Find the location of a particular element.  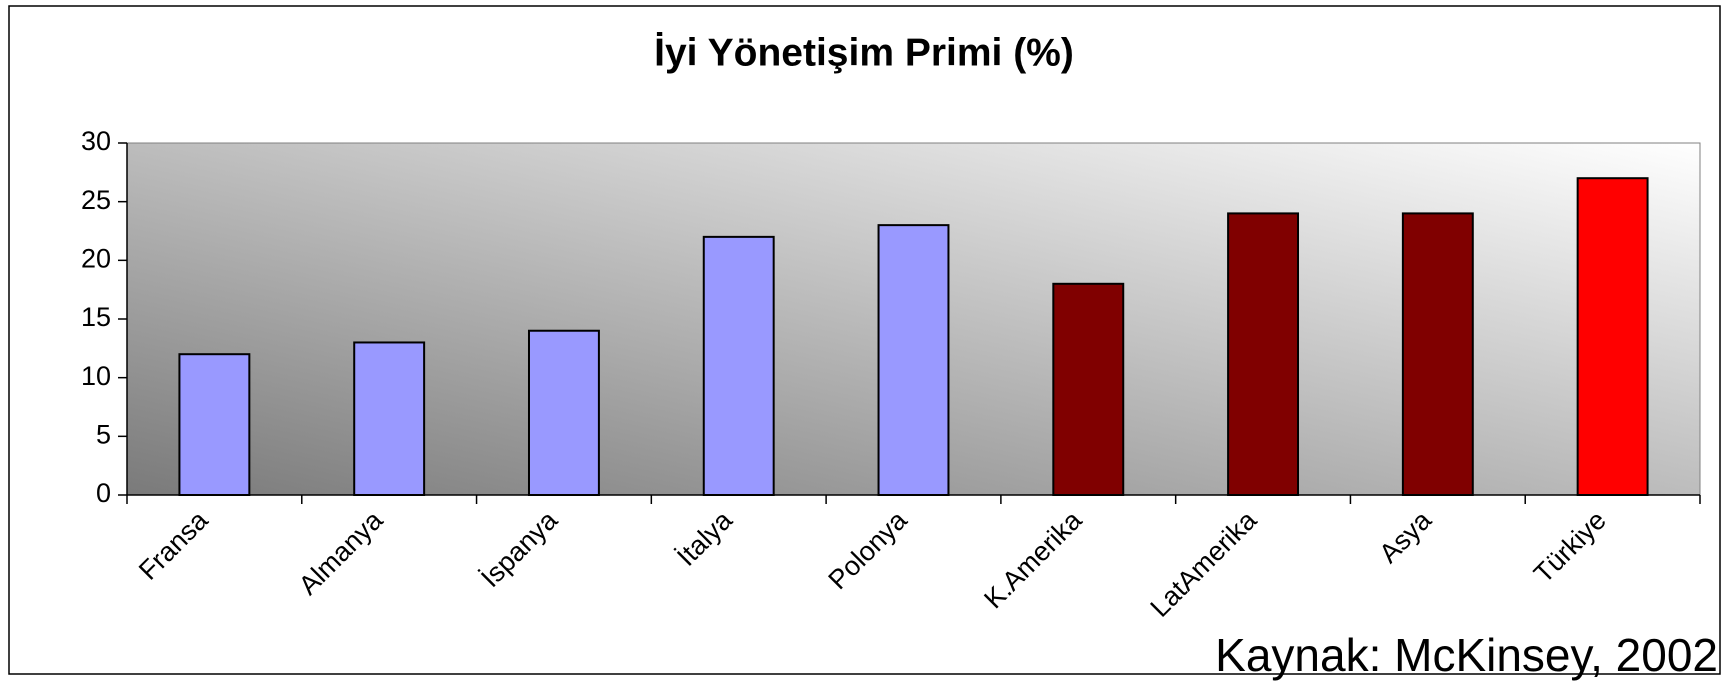

y-tick-label: 5 is located at coordinates (103, 434).